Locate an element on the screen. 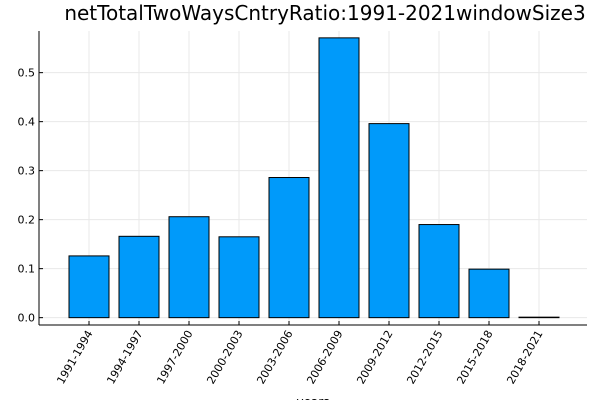 The height and width of the screenshot is (400, 600). bar-2009-2012 is located at coordinates (389, 221).